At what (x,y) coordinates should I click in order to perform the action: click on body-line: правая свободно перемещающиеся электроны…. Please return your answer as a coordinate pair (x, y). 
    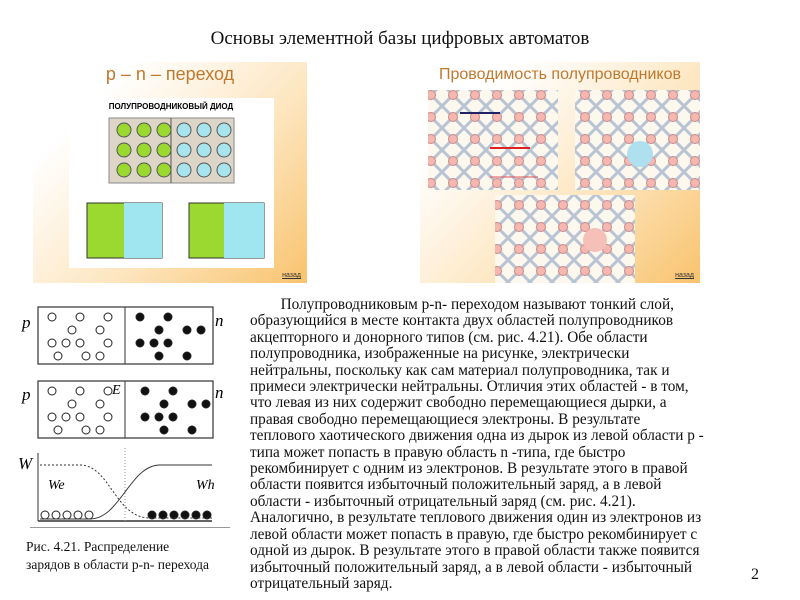
    Looking at the image, I should click on (445, 419).